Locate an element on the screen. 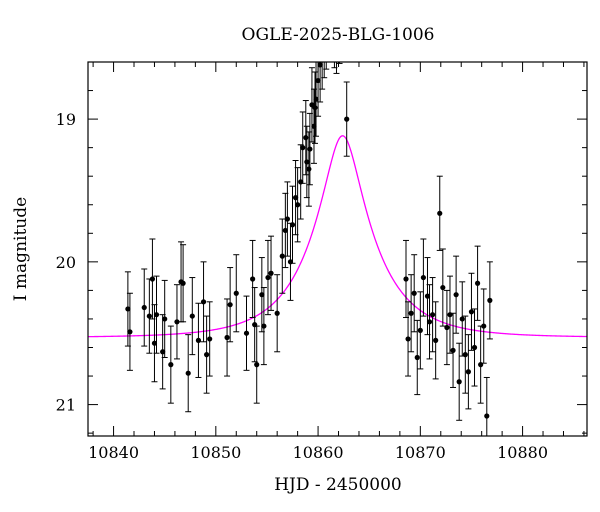 The width and height of the screenshot is (600, 512). y-axis-label: I magnitude is located at coordinates (21, 249).